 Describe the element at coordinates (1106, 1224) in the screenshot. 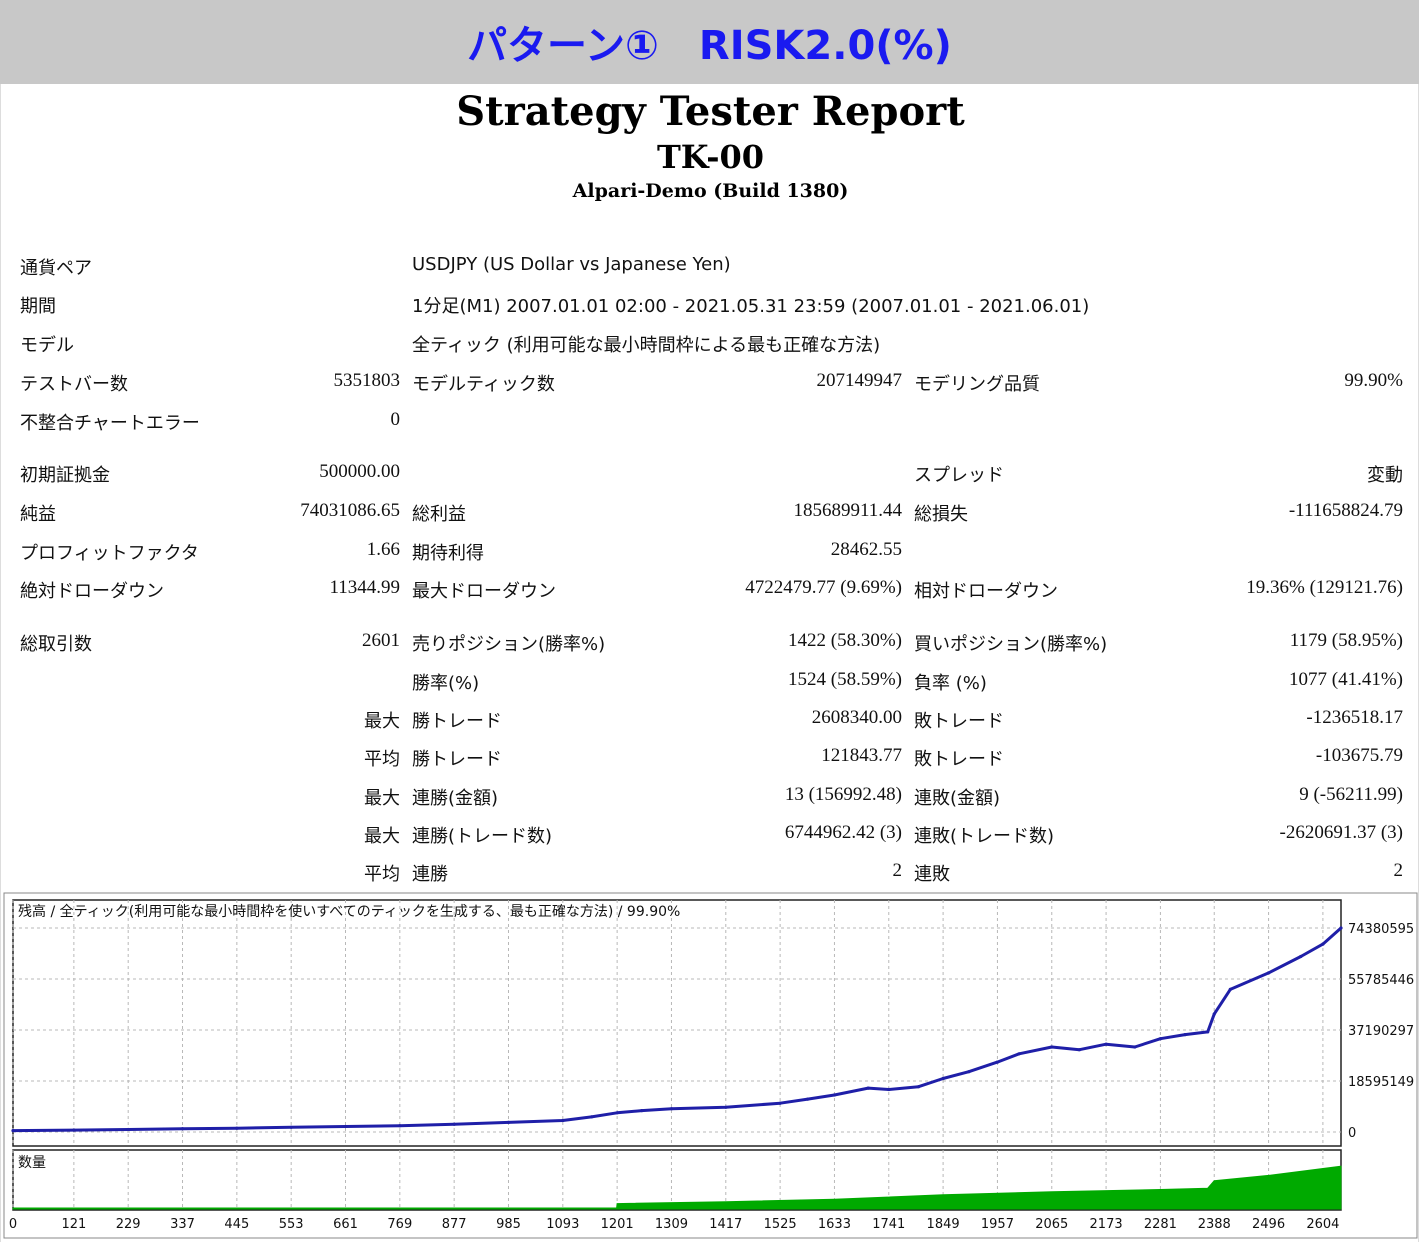

I see `x-tick-label: 2173` at that location.